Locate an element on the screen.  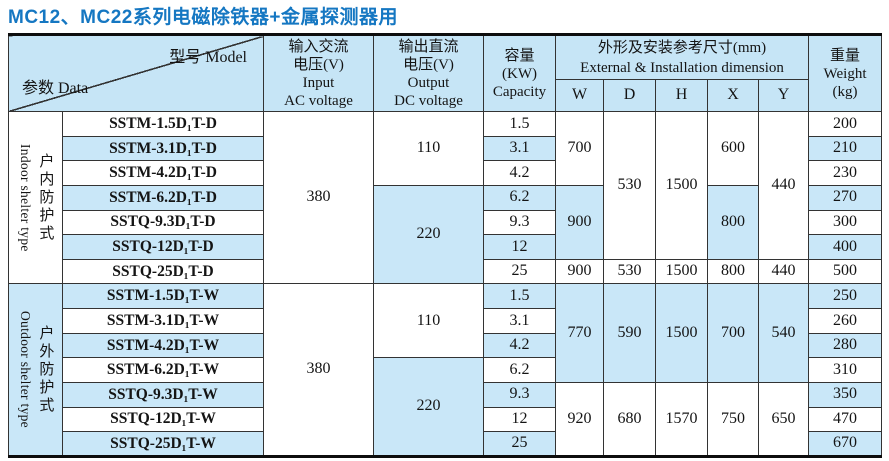
weight-cell: 280 is located at coordinates (845, 345).